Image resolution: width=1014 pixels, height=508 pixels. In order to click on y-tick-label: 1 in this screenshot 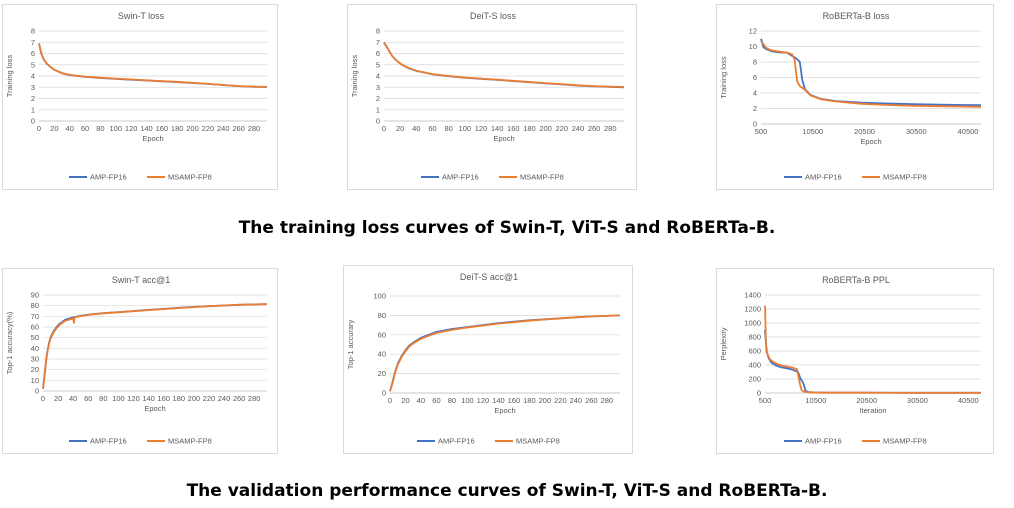, I will do `click(33, 109)`.